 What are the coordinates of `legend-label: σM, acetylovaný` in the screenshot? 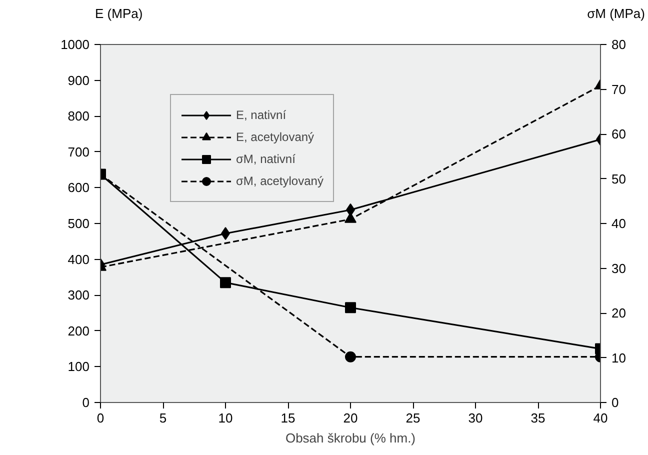 It's located at (280, 181).